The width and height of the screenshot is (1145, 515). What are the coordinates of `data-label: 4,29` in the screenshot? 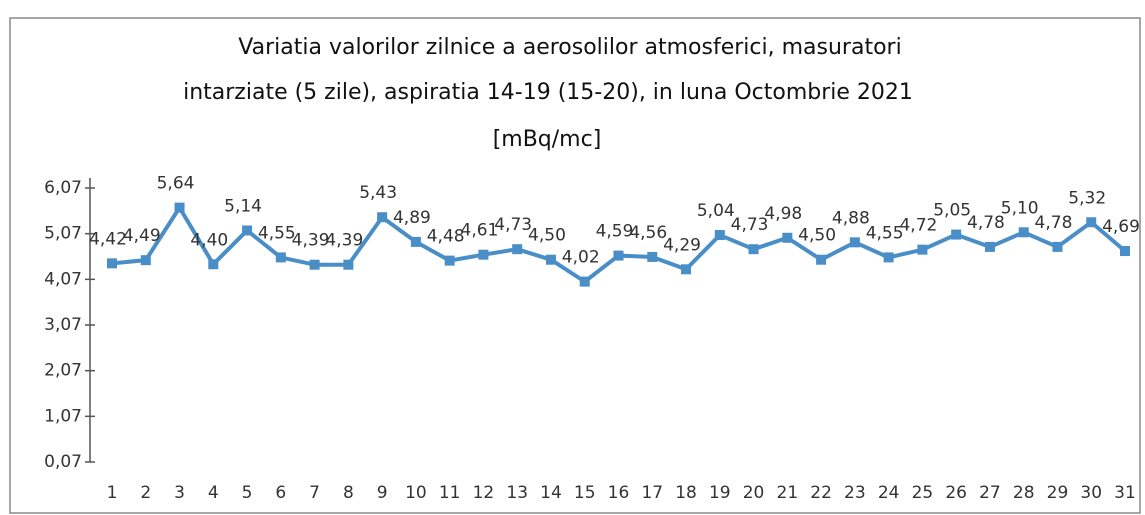 It's located at (682, 245).